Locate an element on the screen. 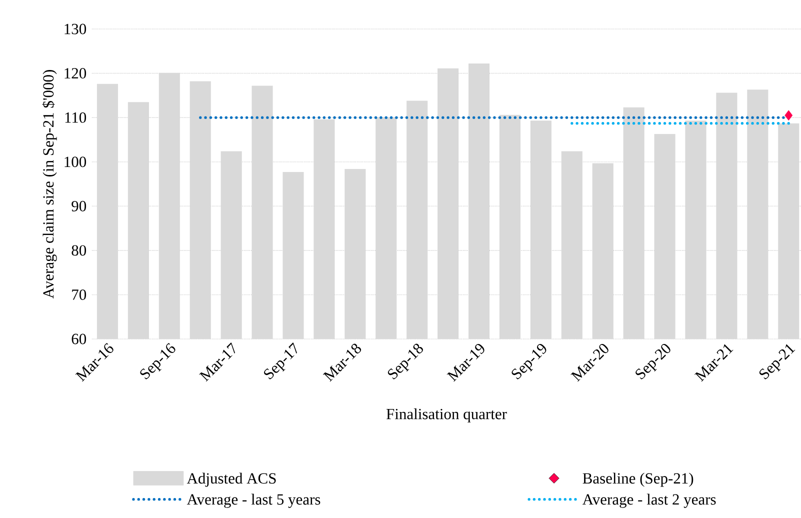 This screenshot has height=518, width=801. x-axis-title: Finalisation quarter is located at coordinates (446, 415).